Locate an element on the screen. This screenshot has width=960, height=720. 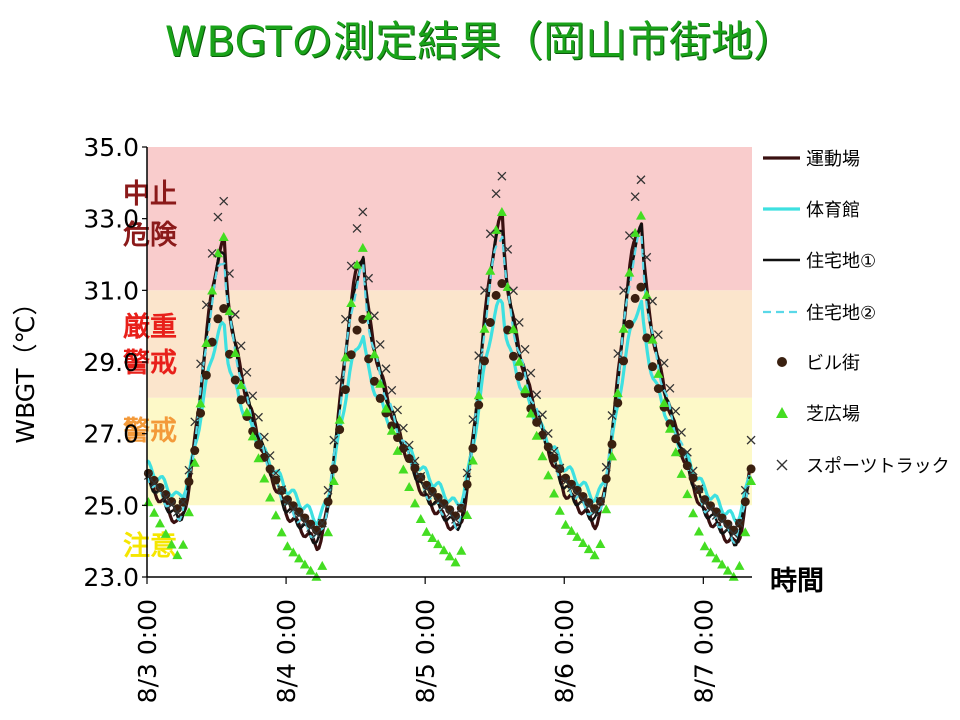
legend-item-3: 住宅地② is located at coordinates (819, 313).